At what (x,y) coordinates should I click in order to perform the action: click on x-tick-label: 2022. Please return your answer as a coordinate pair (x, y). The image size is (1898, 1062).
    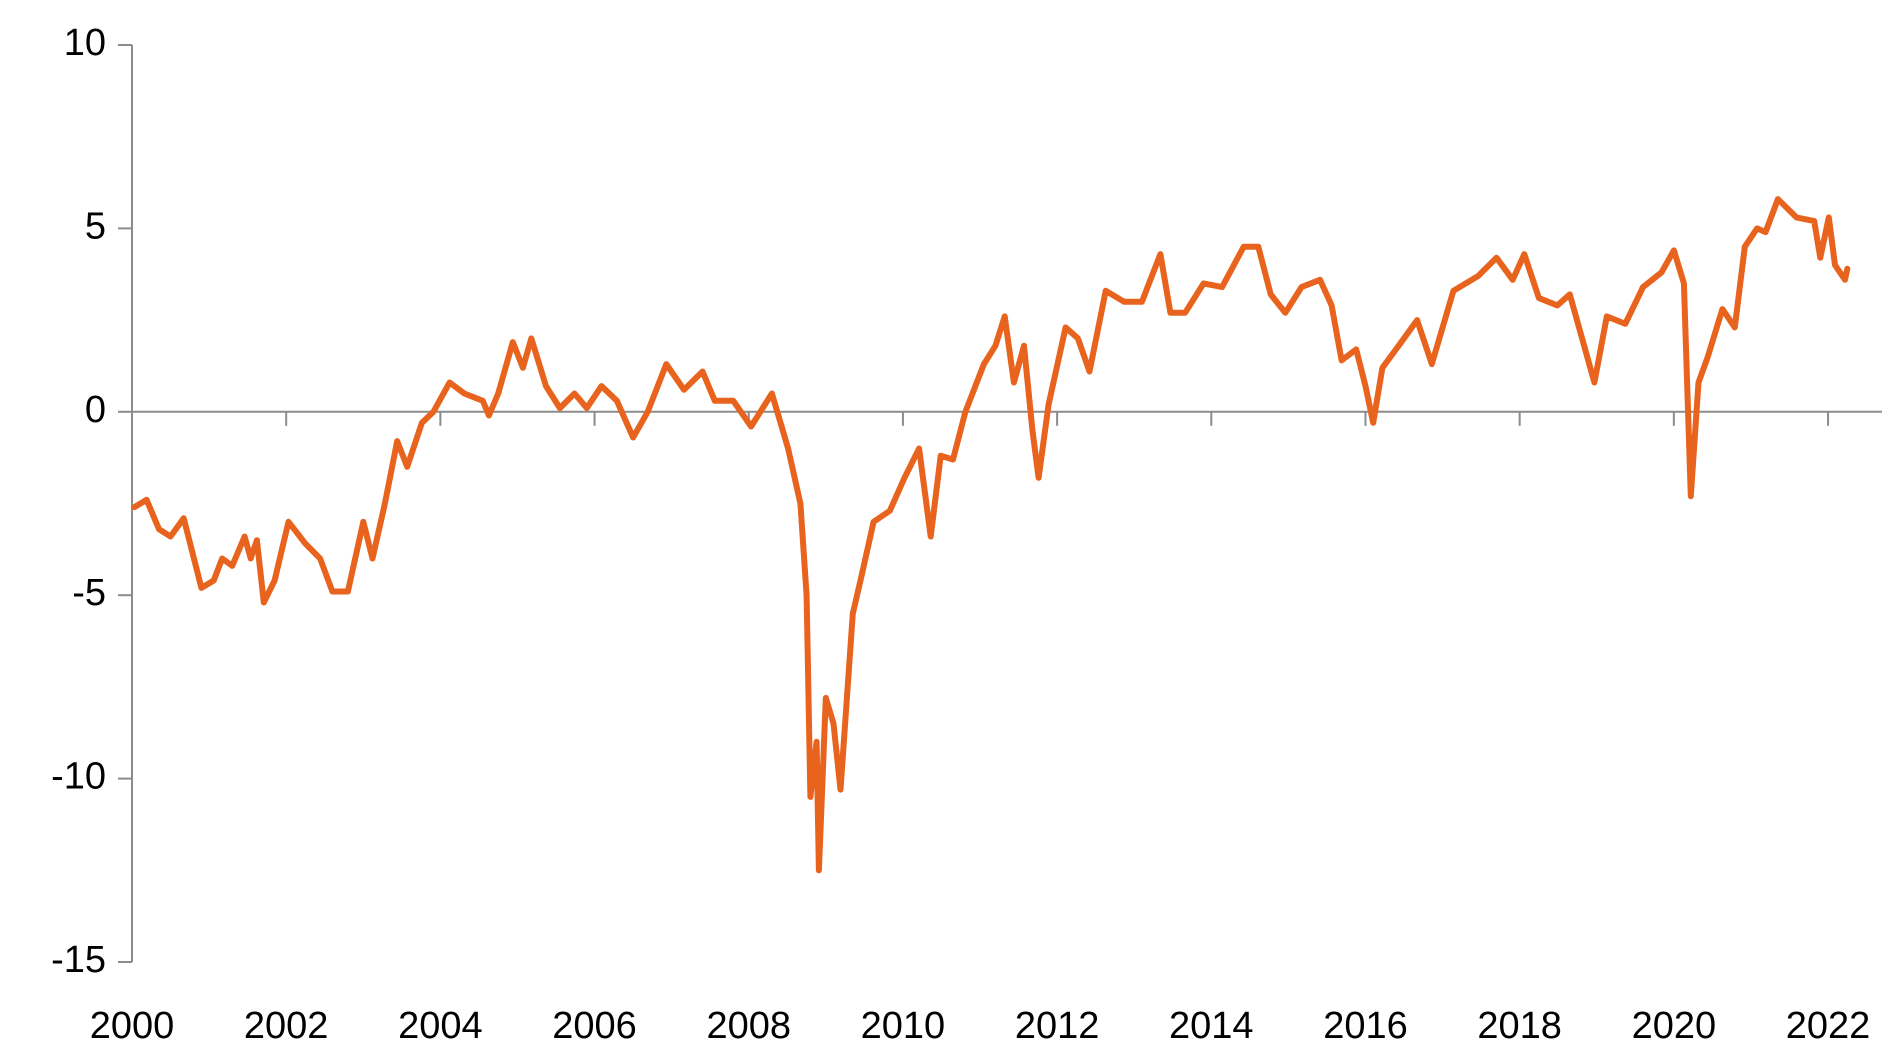
    Looking at the image, I should click on (1828, 1026).